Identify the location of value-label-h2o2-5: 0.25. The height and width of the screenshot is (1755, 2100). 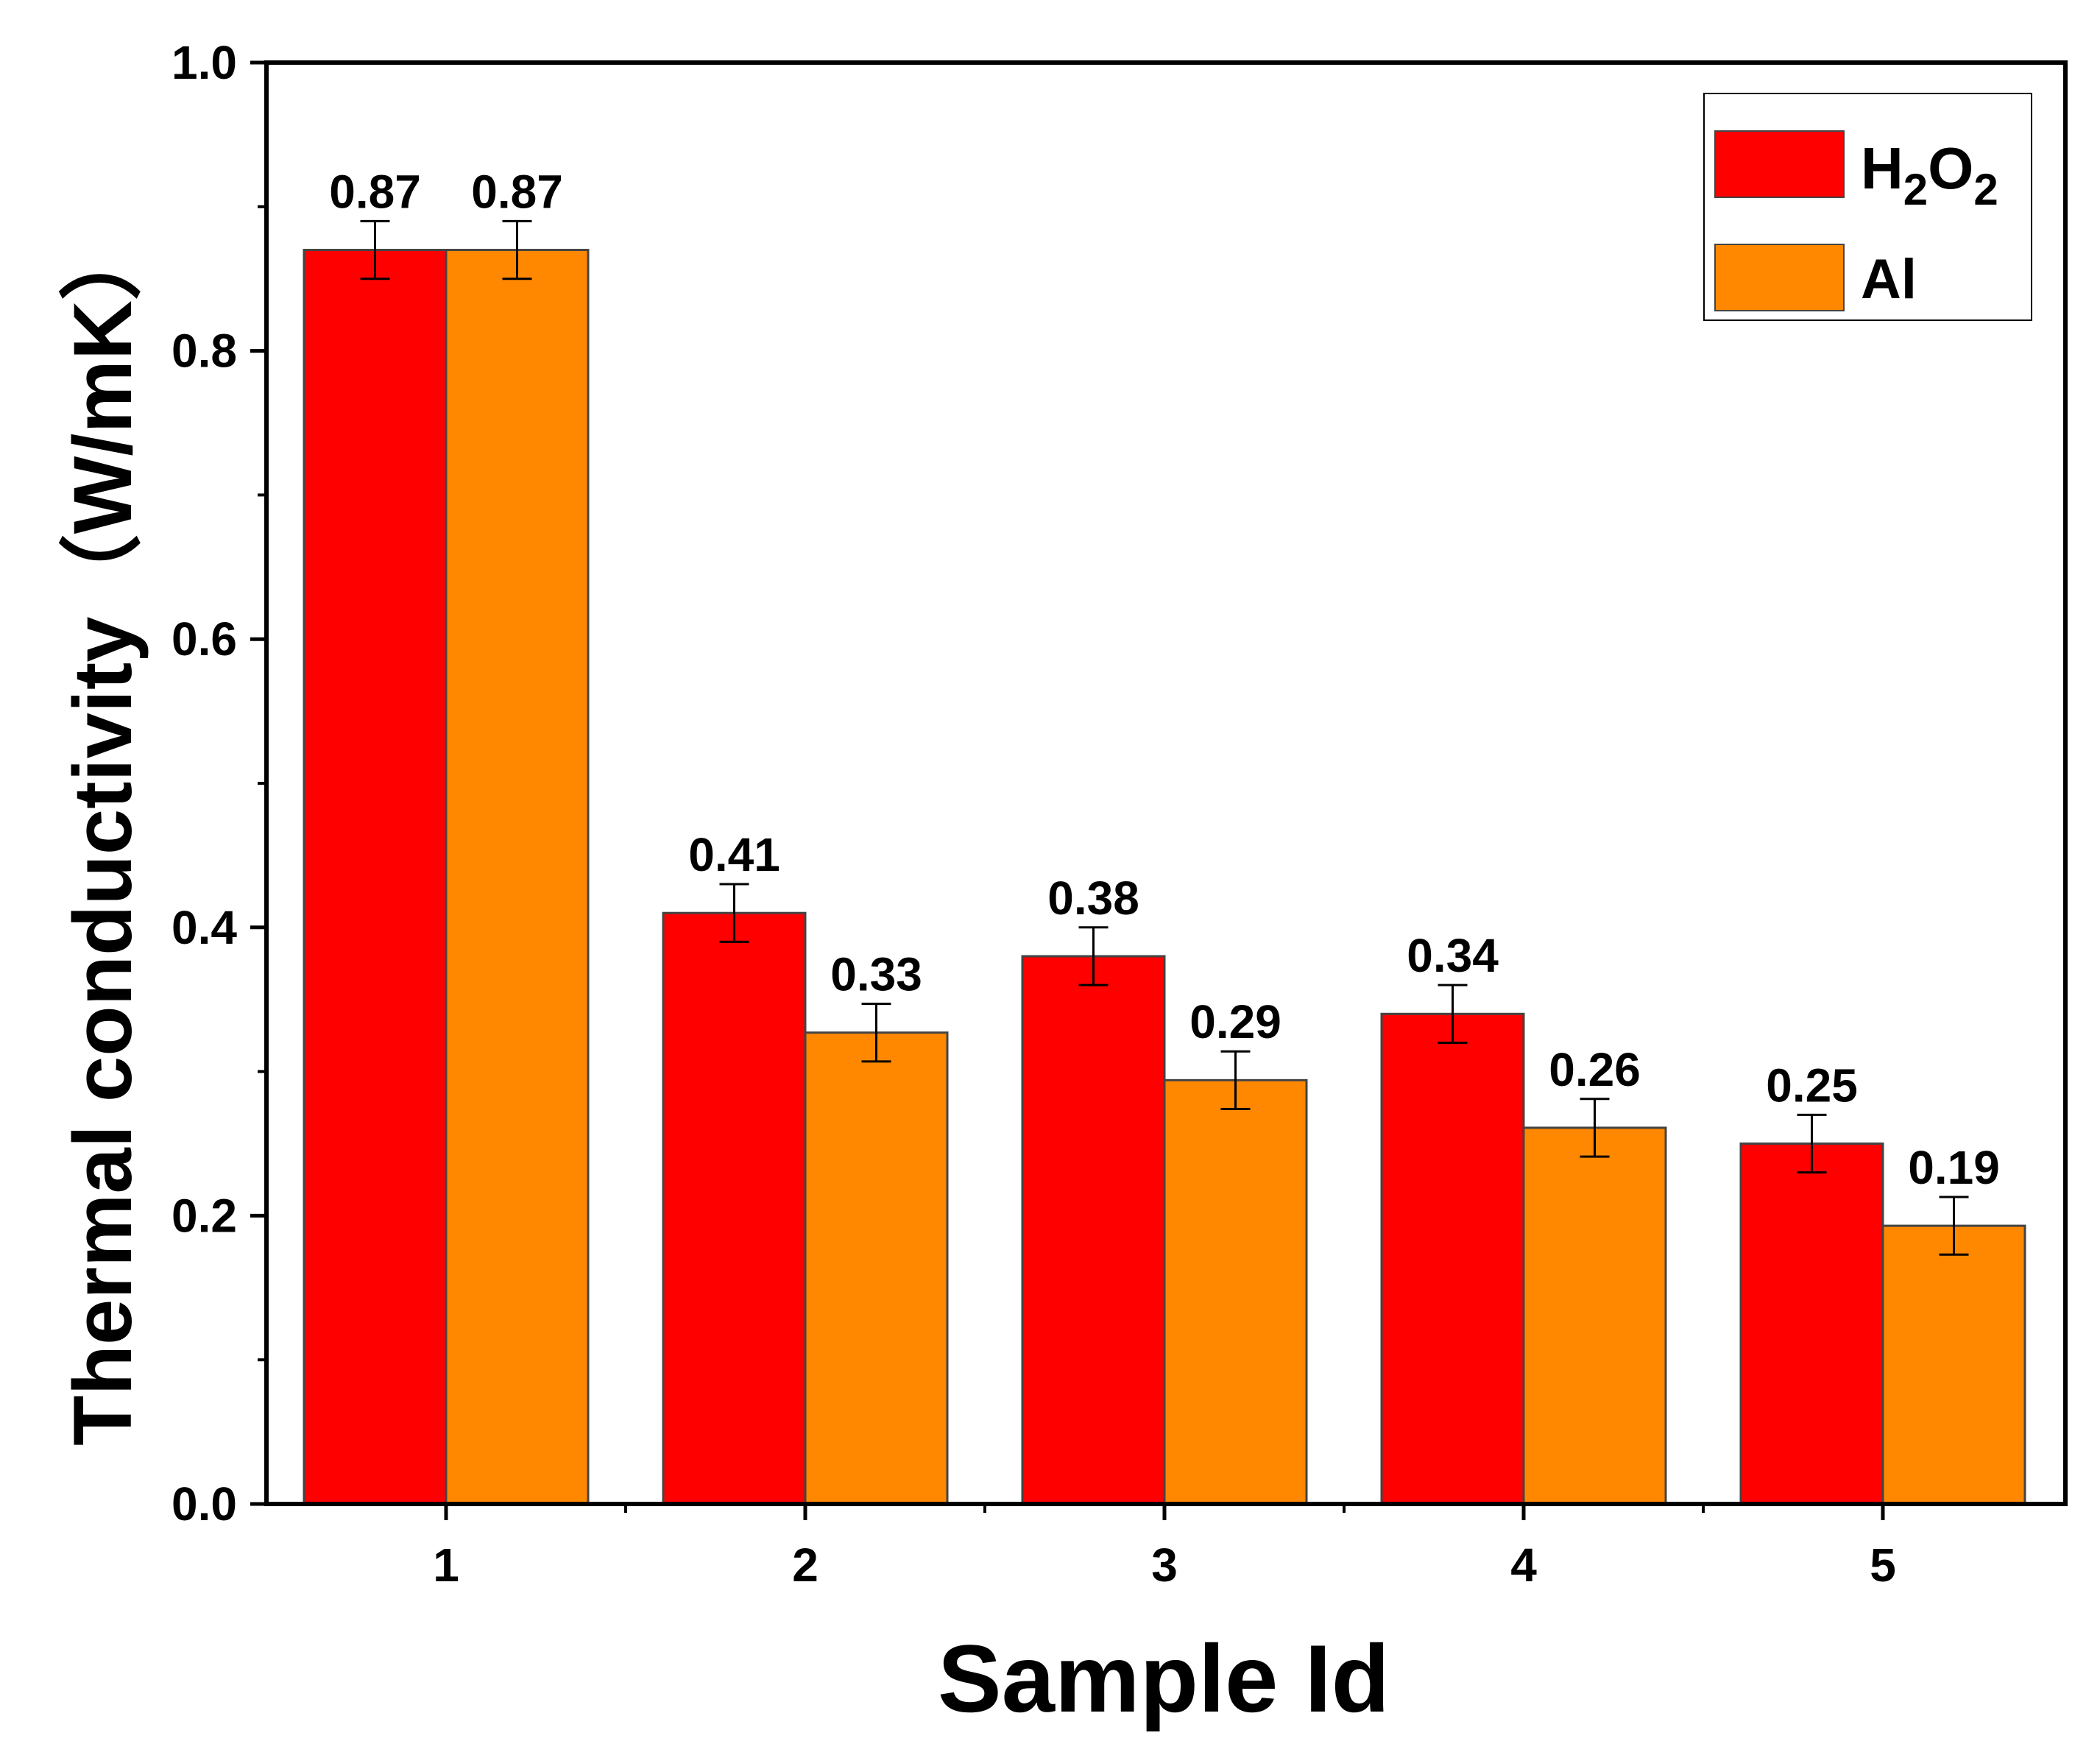
(1812, 1085).